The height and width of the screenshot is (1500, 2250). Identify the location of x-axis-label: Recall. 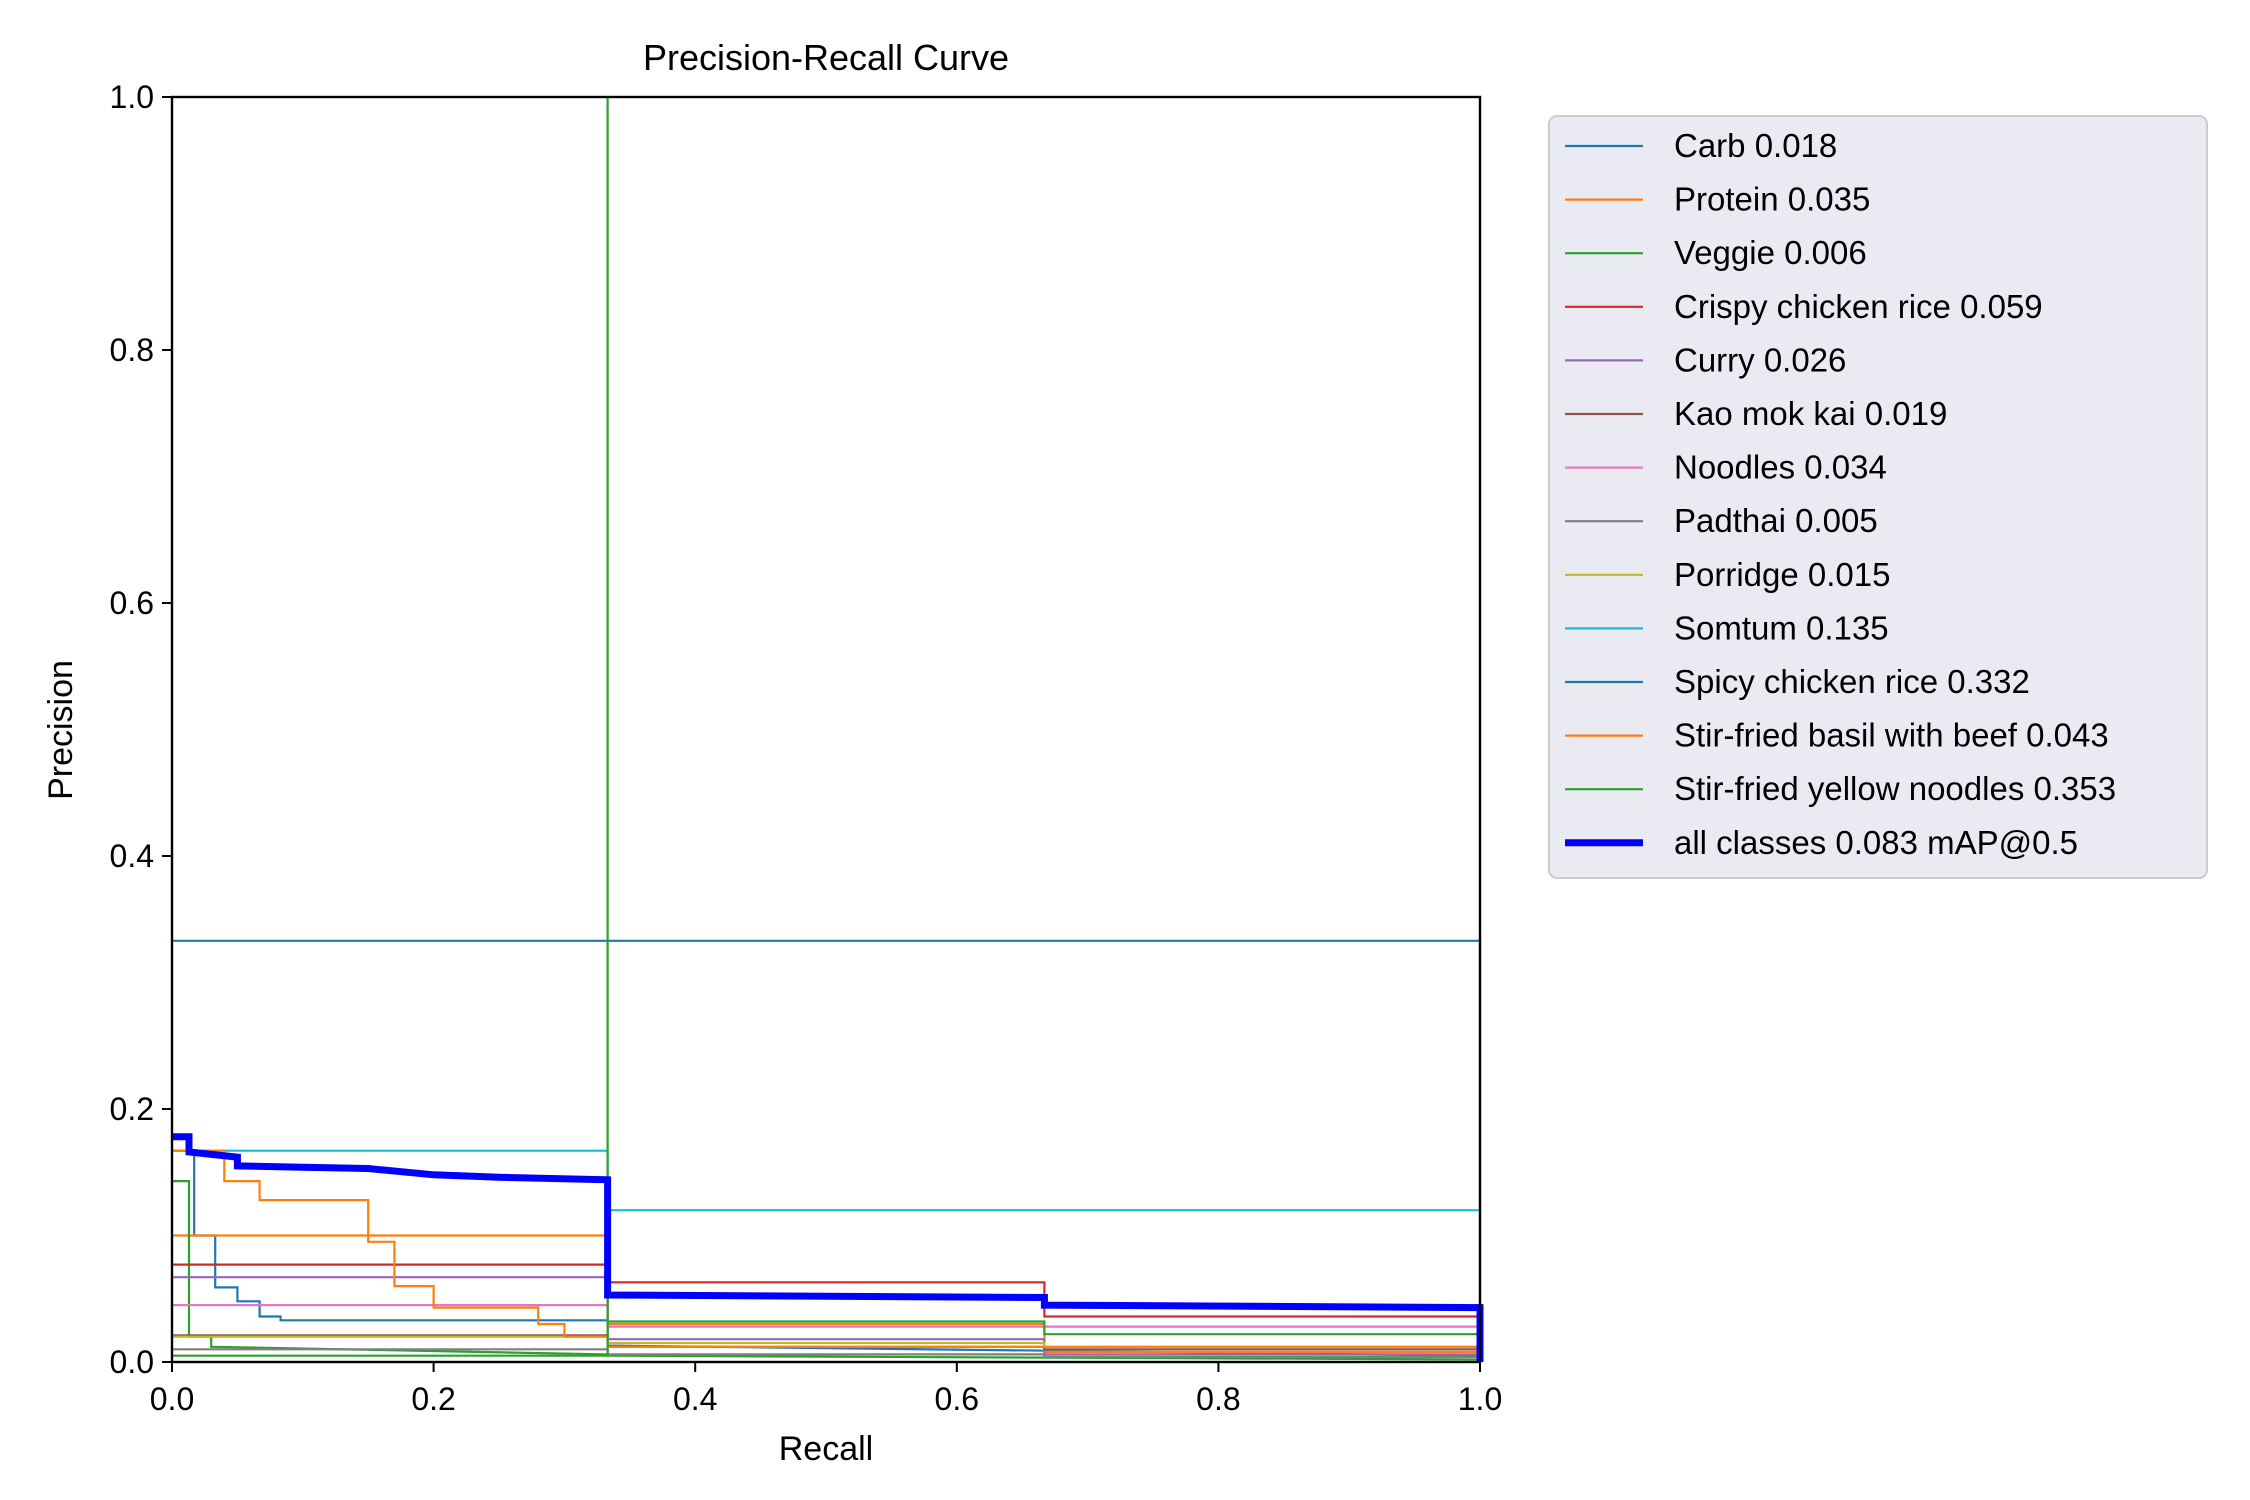
(826, 1449).